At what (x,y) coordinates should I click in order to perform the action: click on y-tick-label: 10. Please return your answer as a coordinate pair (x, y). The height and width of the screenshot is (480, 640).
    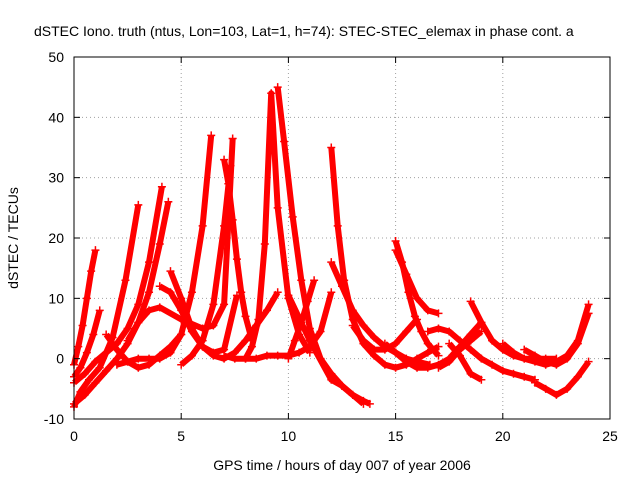
    Looking at the image, I should click on (56, 298).